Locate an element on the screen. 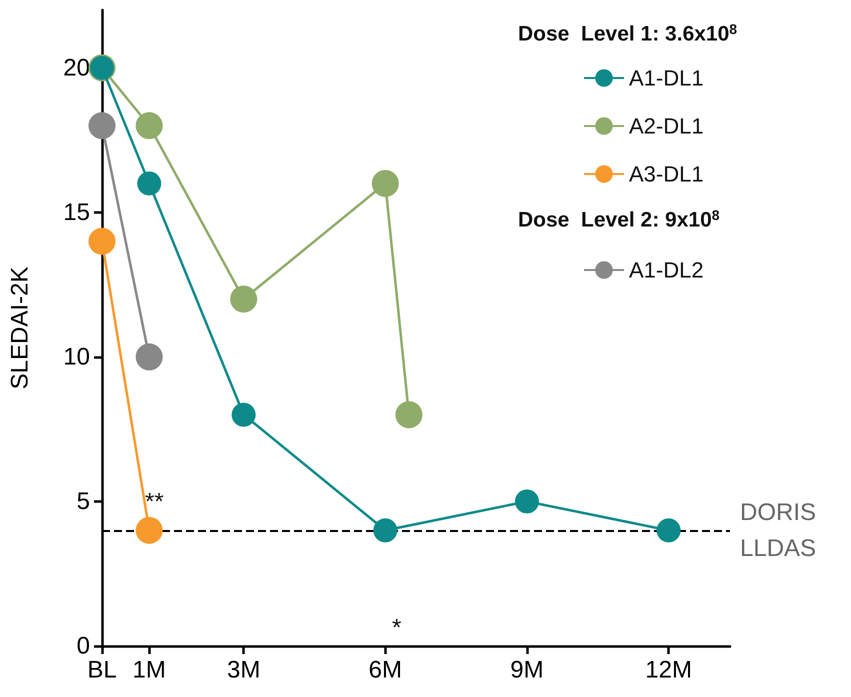 This screenshot has width=851, height=697. legend-label: A3-DL1 is located at coordinates (666, 174).